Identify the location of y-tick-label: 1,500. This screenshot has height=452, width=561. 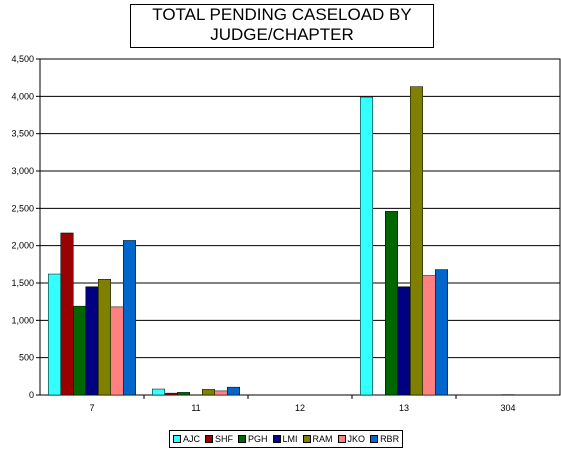
(22, 283).